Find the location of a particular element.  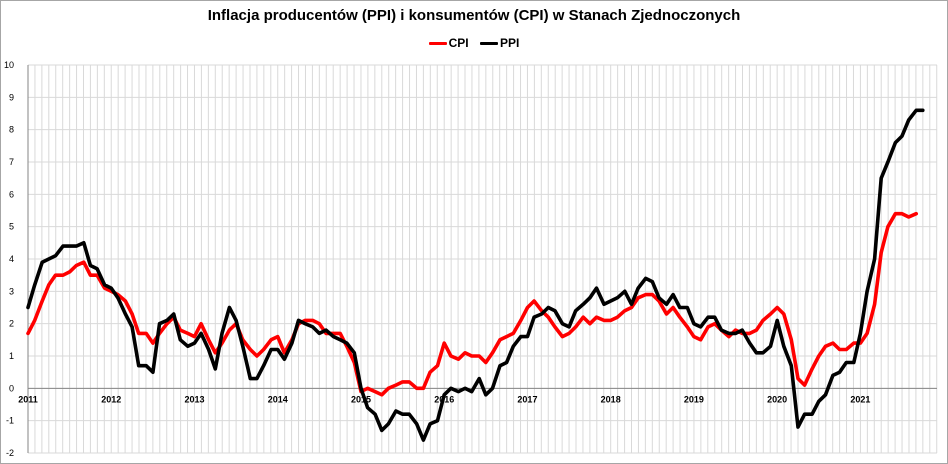

x-tick-label: 2012 is located at coordinates (111, 399).